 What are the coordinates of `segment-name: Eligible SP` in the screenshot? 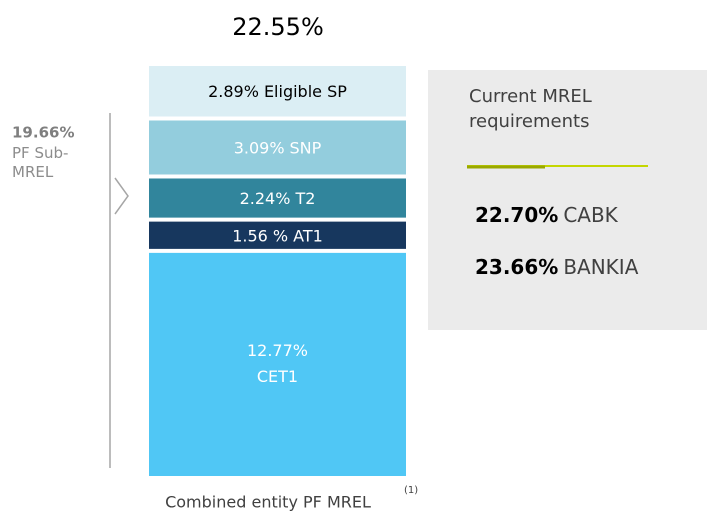 It's located at (305, 91).